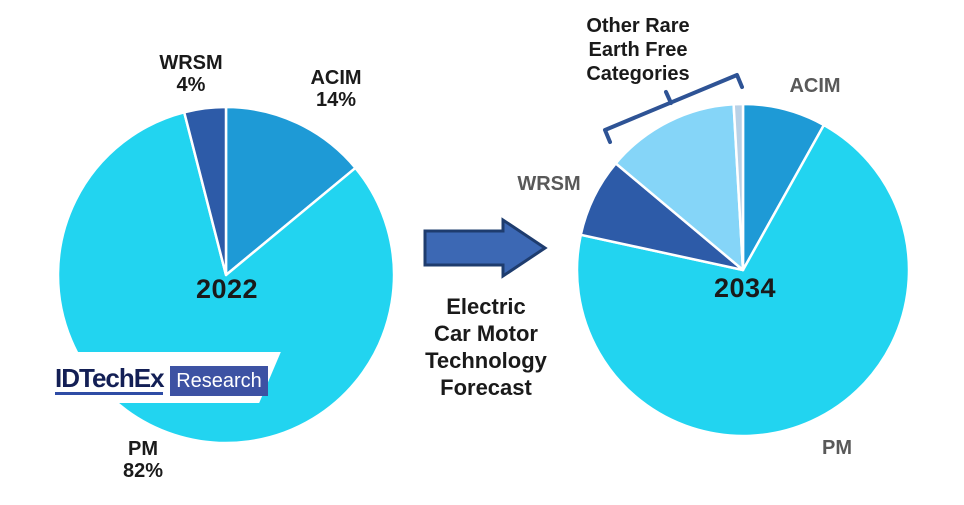  Describe the element at coordinates (638, 26) in the screenshot. I see `label-other-line-1: Other Rare` at that location.